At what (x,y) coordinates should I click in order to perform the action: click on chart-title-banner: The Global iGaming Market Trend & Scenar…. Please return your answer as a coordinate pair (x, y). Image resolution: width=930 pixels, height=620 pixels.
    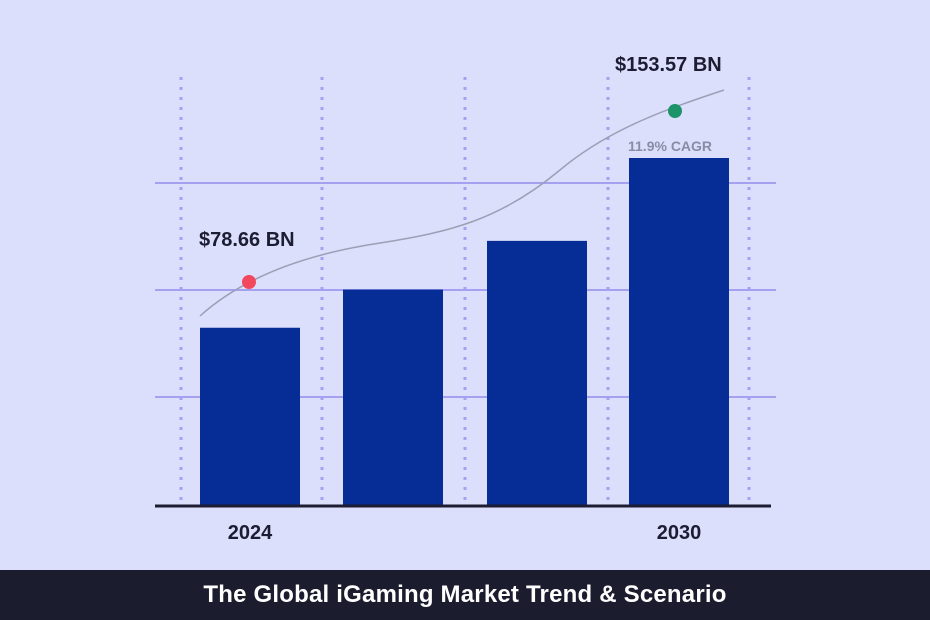
    Looking at the image, I should click on (465, 595).